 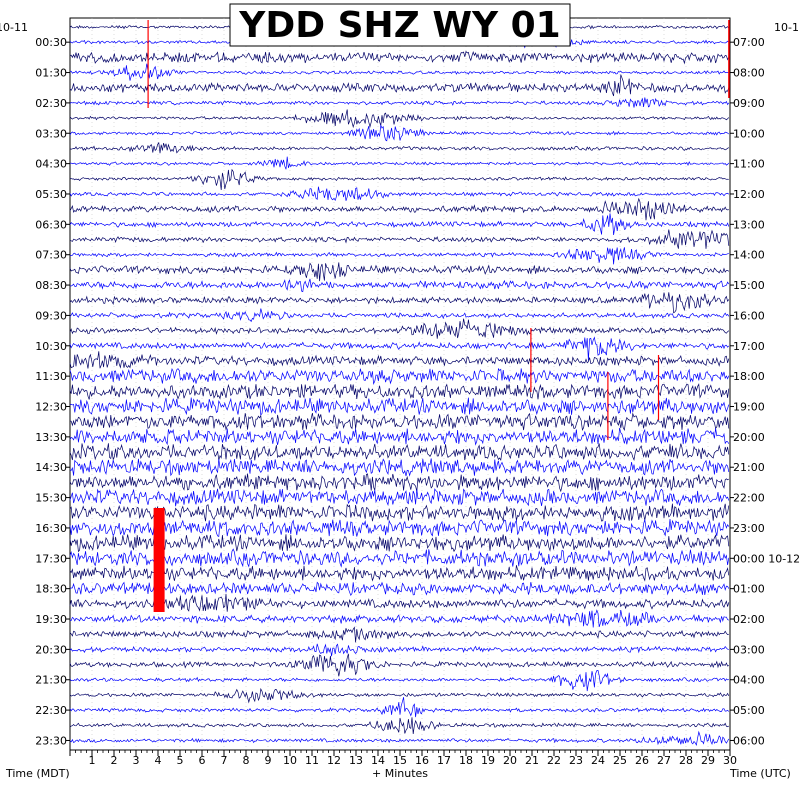 I want to click on x-tick-label: 20, so click(x=510, y=760).